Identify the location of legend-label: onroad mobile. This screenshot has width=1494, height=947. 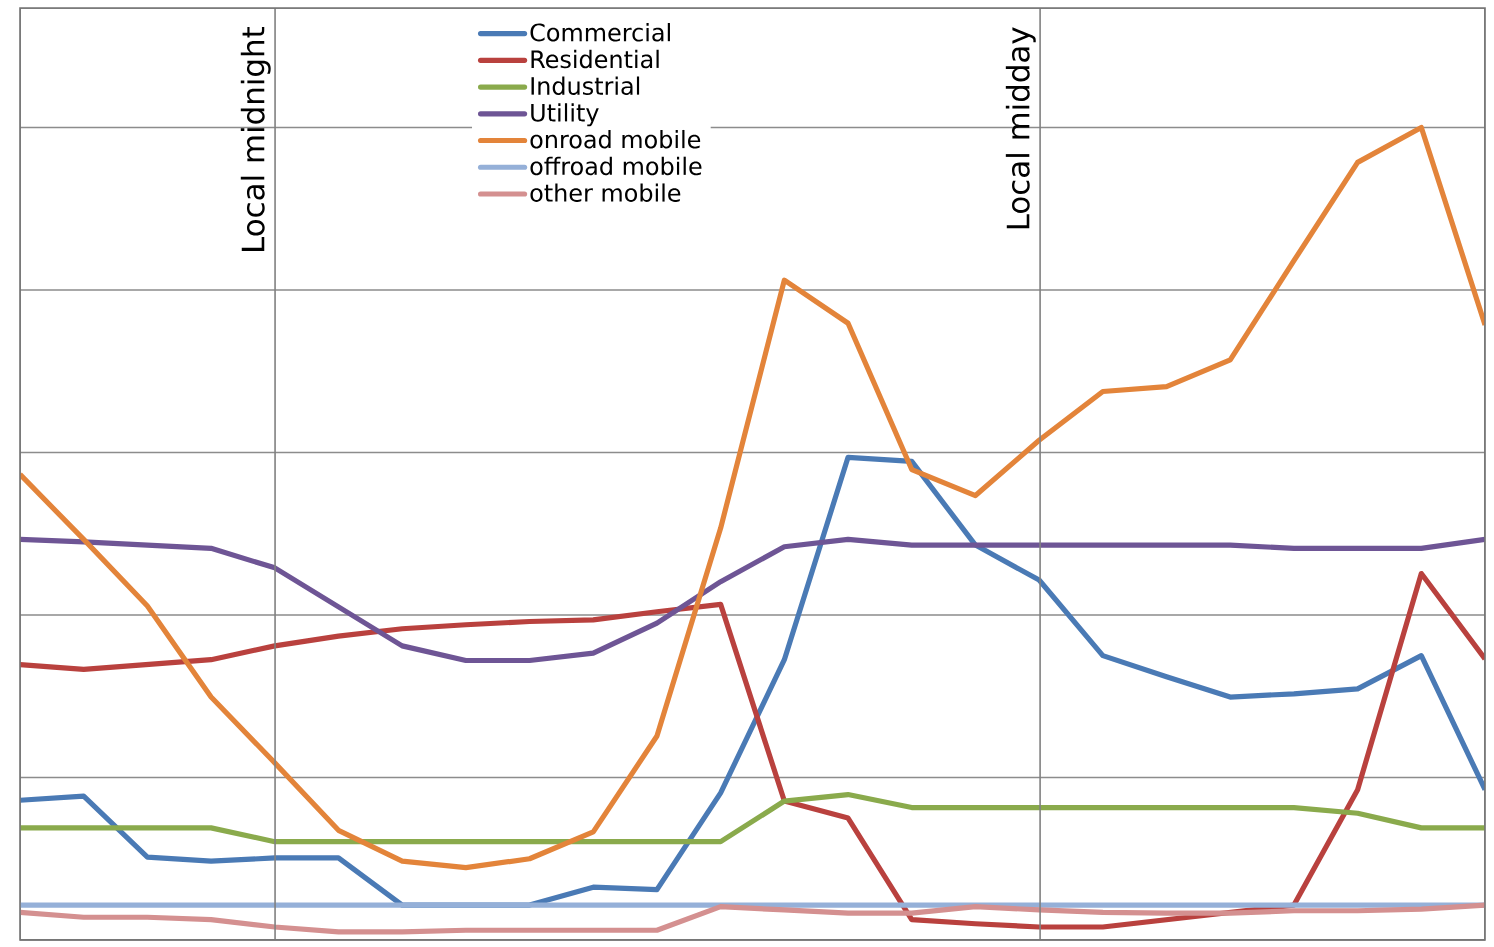
(615, 139).